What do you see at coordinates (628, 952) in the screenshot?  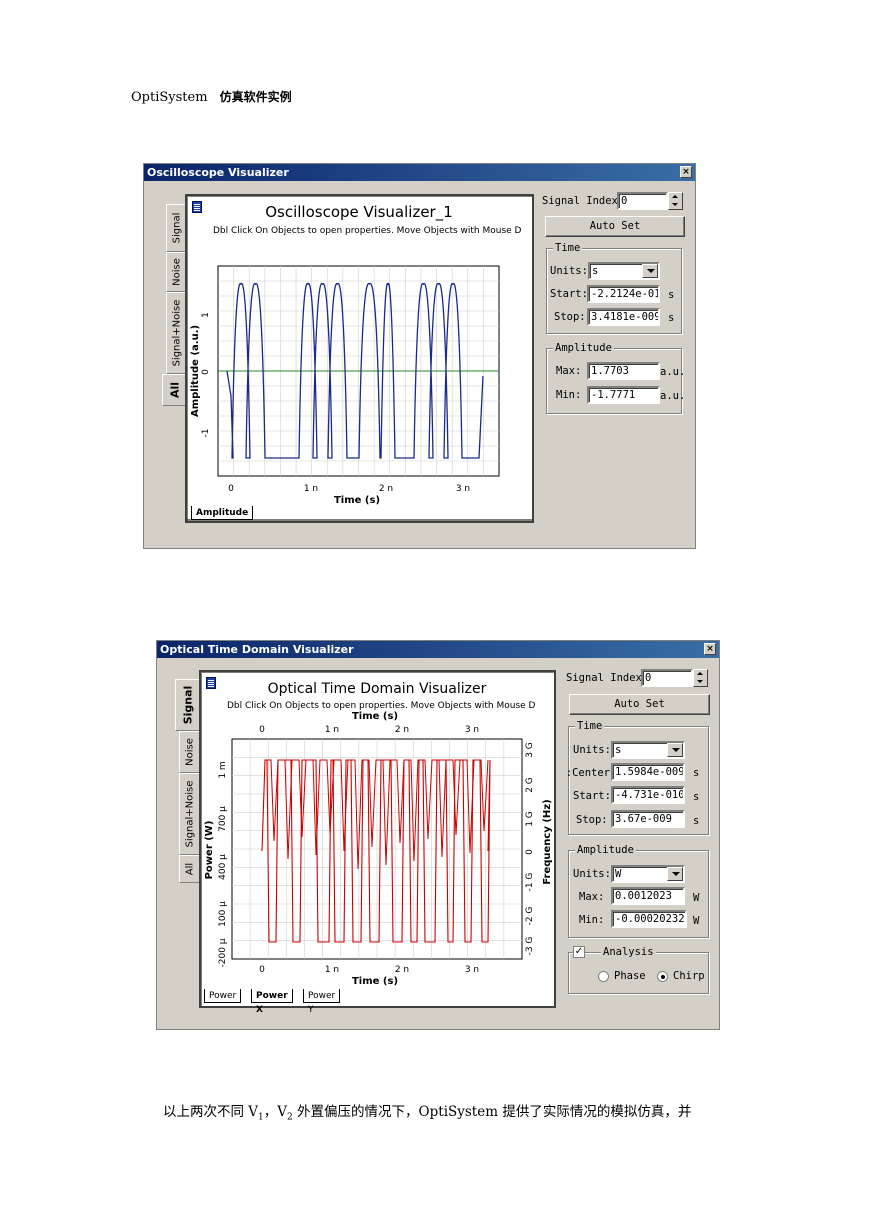 I see `analysis-label: Analysis` at bounding box center [628, 952].